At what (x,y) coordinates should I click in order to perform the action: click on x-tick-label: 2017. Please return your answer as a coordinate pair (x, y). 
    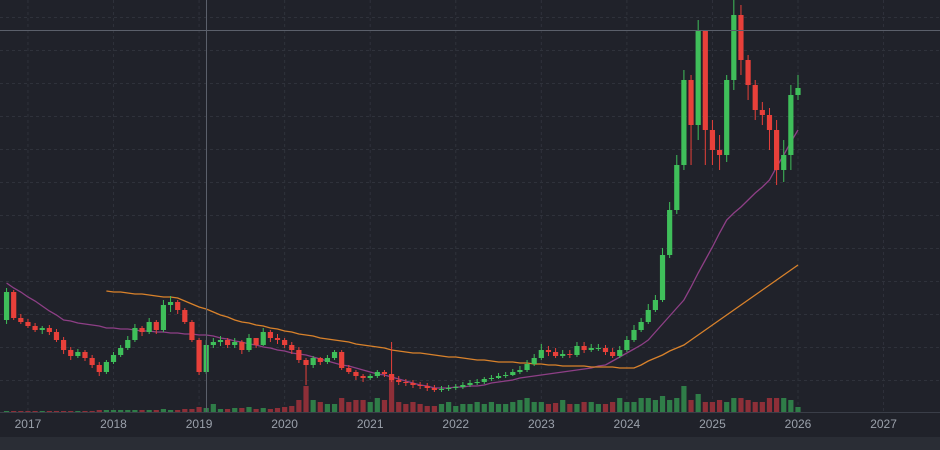
    Looking at the image, I should click on (28, 424).